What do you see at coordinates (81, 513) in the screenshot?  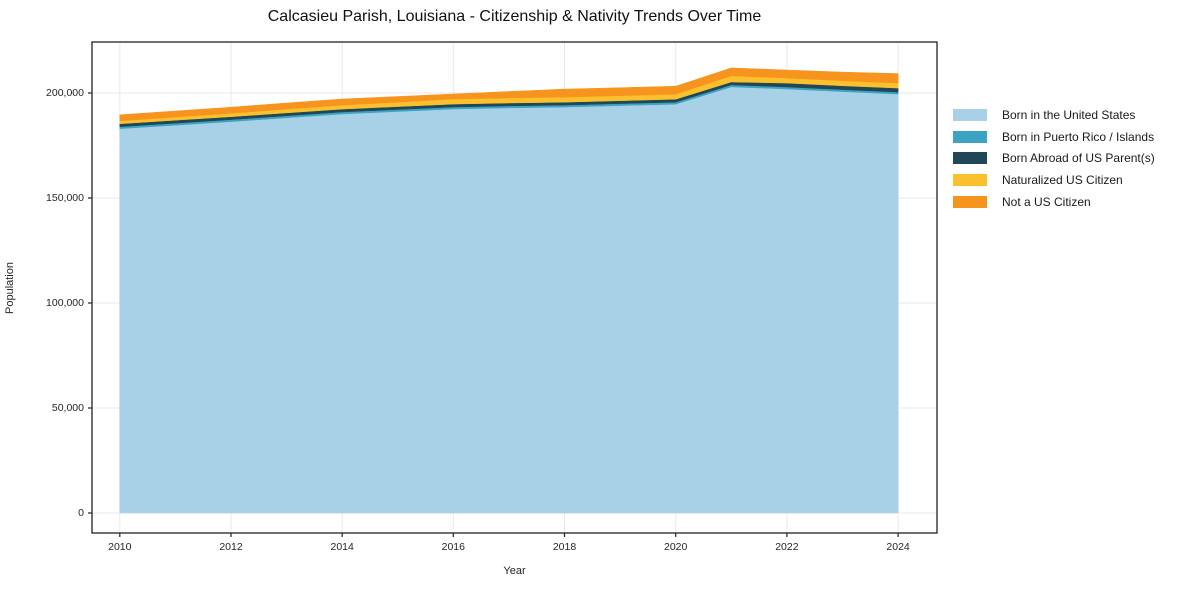 I see `y-tick-label: 0` at bounding box center [81, 513].